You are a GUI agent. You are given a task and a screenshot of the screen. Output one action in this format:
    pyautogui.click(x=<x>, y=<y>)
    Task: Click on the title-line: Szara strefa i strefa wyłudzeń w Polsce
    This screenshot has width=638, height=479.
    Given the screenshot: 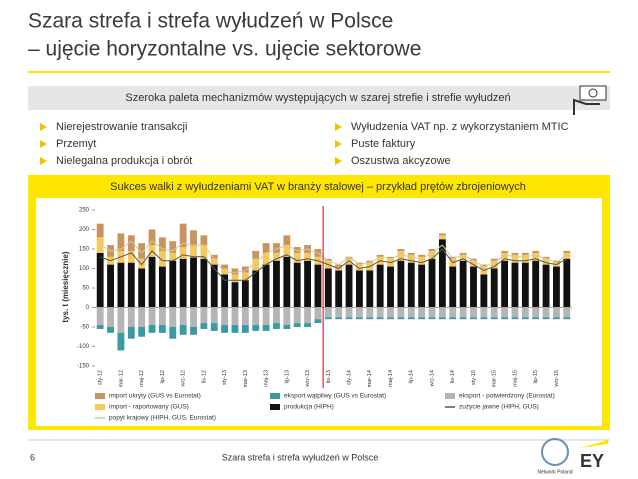 What is the action you would take?
    pyautogui.click(x=210, y=21)
    